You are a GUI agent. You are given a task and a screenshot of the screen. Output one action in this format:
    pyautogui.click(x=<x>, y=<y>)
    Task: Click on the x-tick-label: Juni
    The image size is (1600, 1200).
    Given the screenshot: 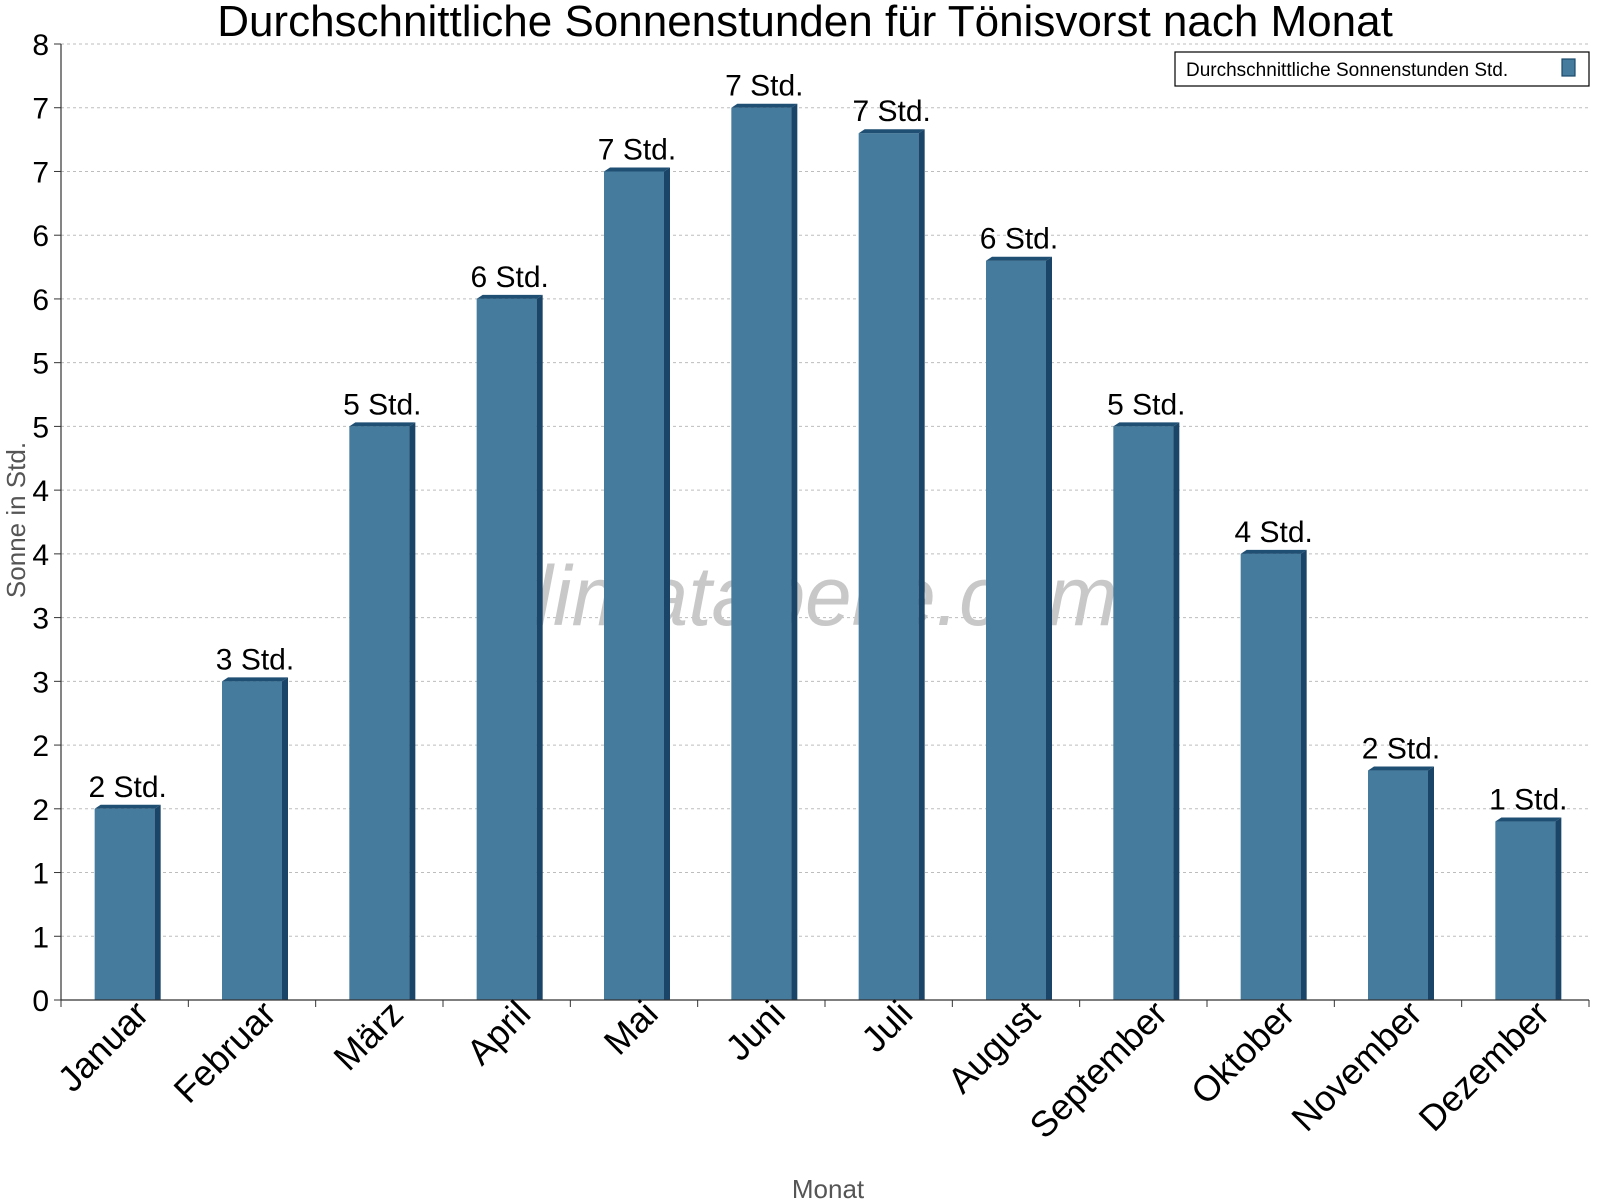 What is the action you would take?
    pyautogui.click(x=755, y=1031)
    